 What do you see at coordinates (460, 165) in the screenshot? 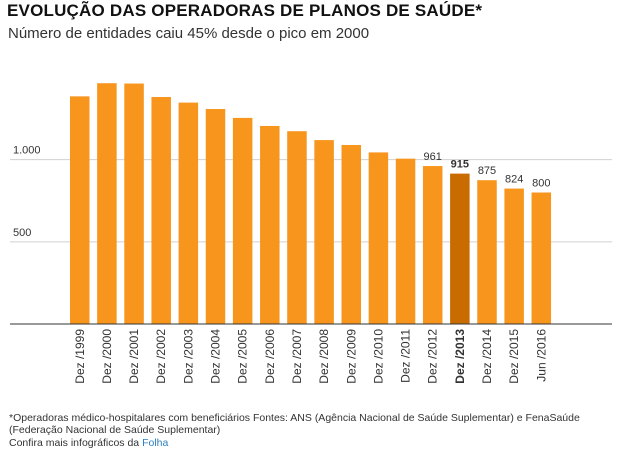
I see `data-label: 915` at bounding box center [460, 165].